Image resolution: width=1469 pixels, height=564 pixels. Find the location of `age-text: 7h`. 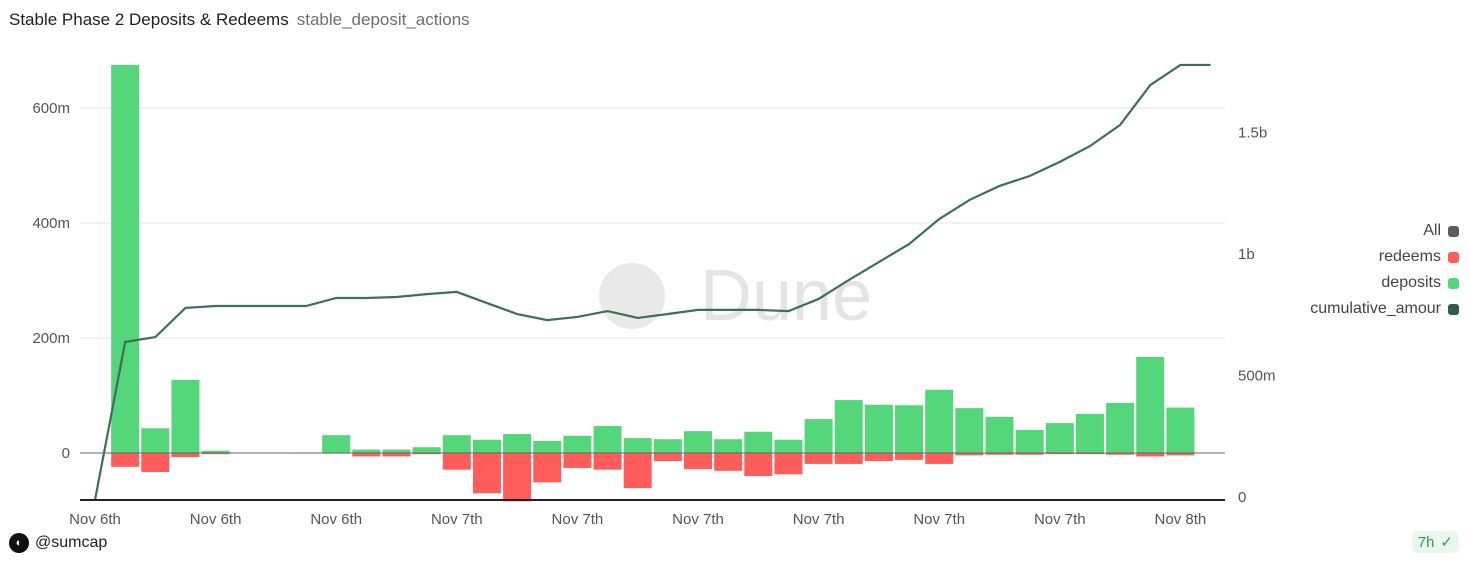

age-text: 7h is located at coordinates (1426, 542).